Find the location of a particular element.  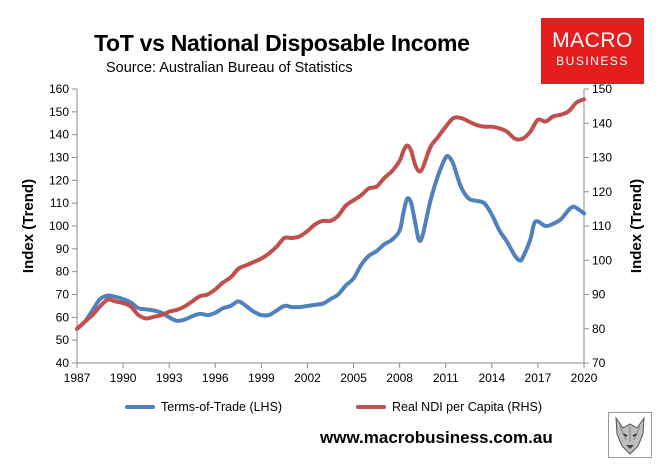

macrobusiness-logo: MACRO BUSINESS is located at coordinates (592, 51).